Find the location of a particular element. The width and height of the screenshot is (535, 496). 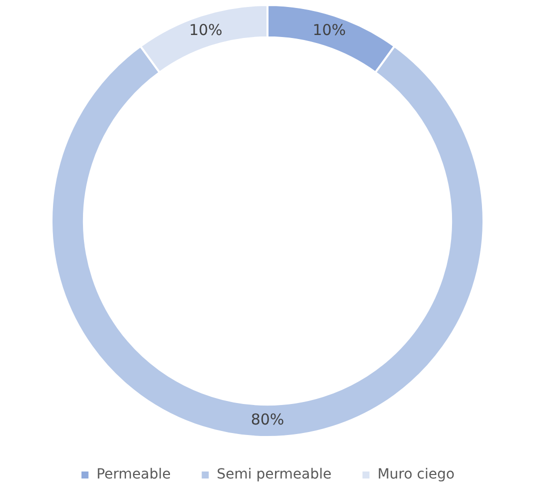

legend-label: Muro ciego is located at coordinates (416, 474).